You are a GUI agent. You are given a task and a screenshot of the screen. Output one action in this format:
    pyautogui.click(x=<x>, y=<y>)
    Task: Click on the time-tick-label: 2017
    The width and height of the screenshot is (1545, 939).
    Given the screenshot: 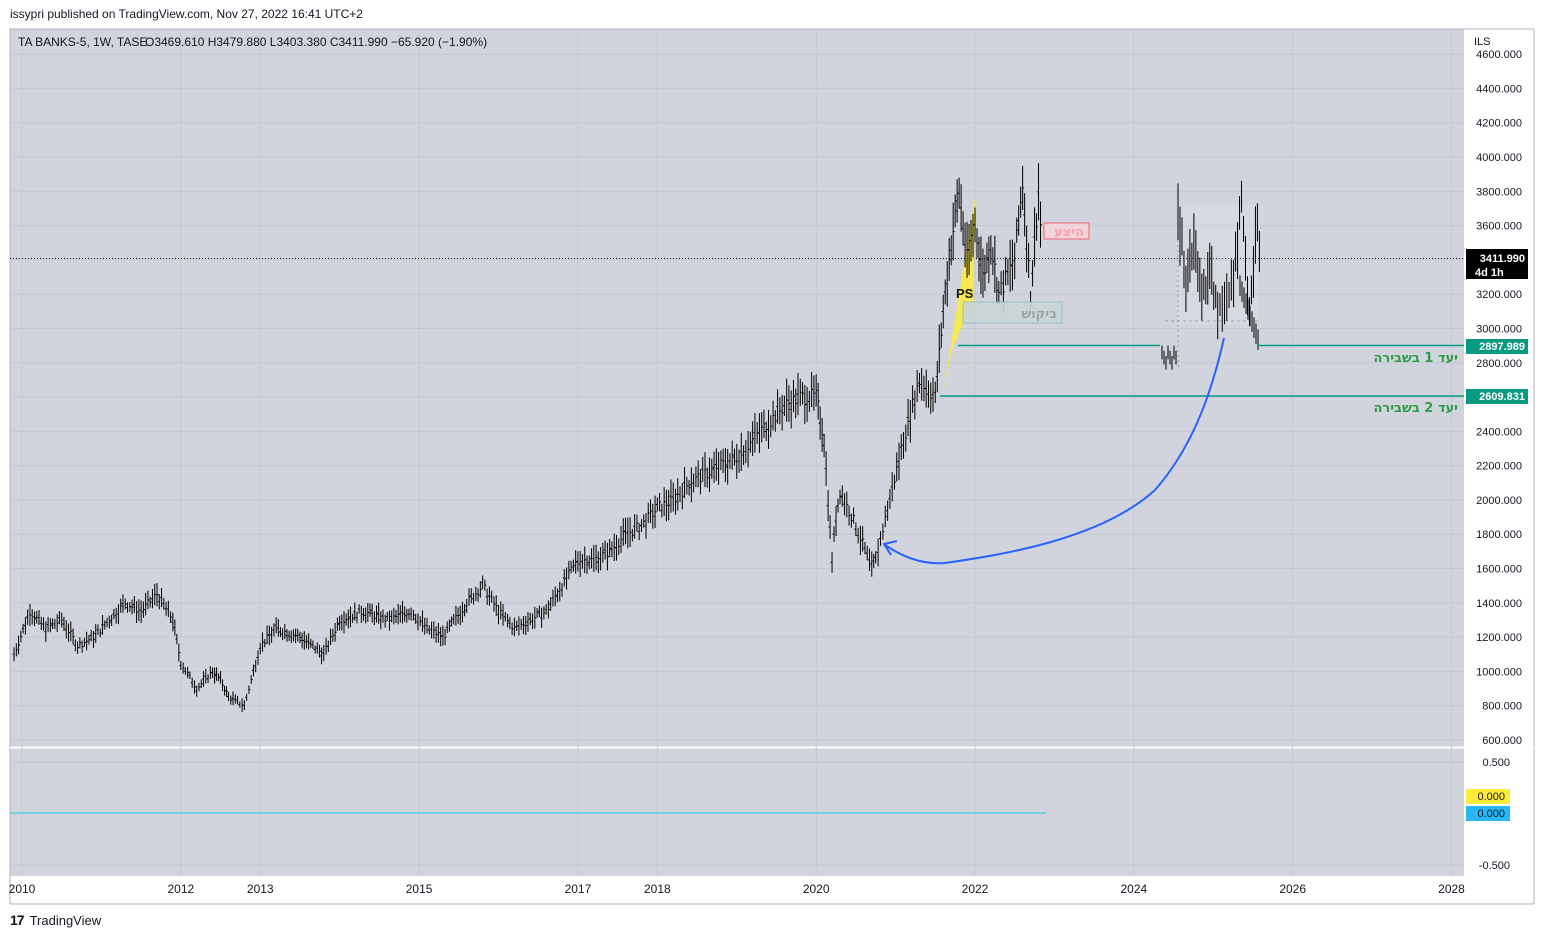 What is the action you would take?
    pyautogui.click(x=578, y=889)
    